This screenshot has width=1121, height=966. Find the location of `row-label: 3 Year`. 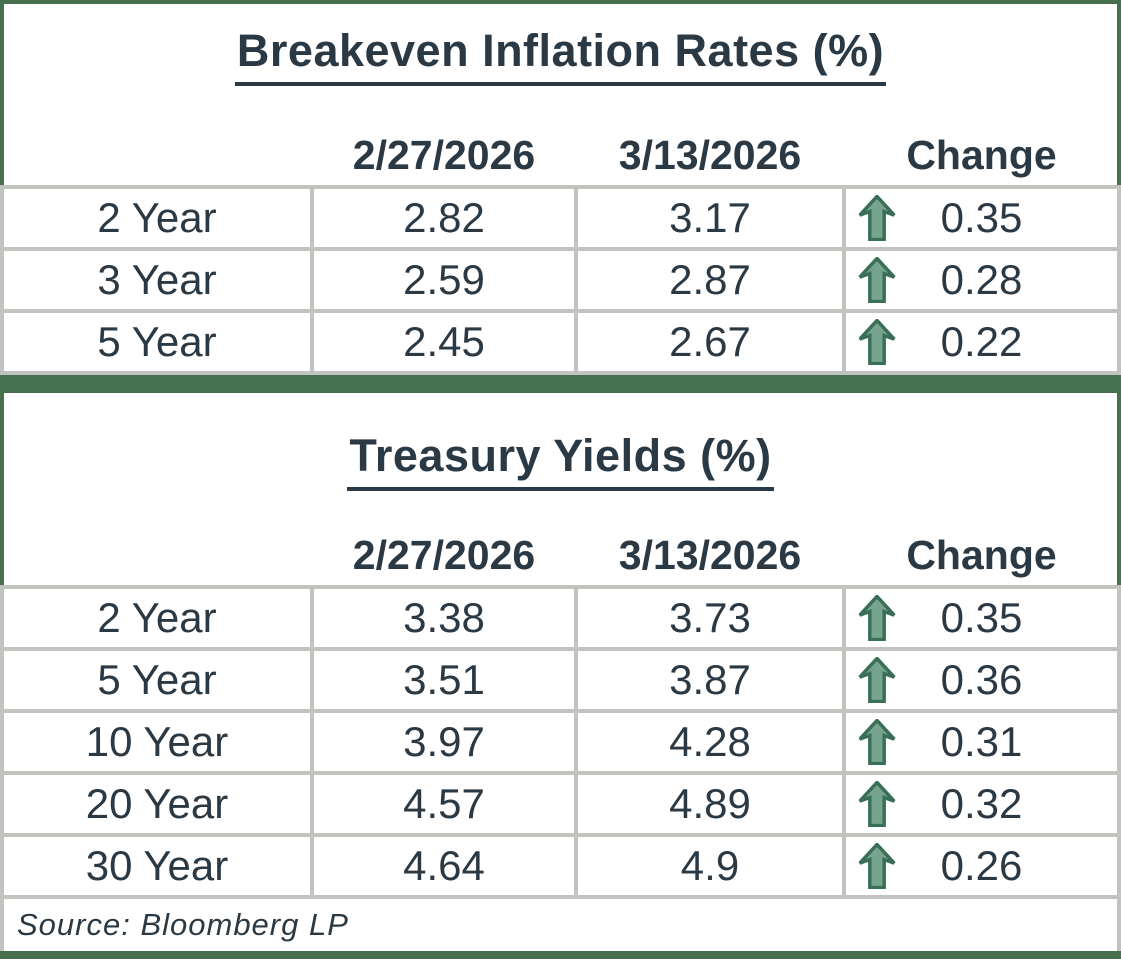

row-label: 3 Year is located at coordinates (157, 280).